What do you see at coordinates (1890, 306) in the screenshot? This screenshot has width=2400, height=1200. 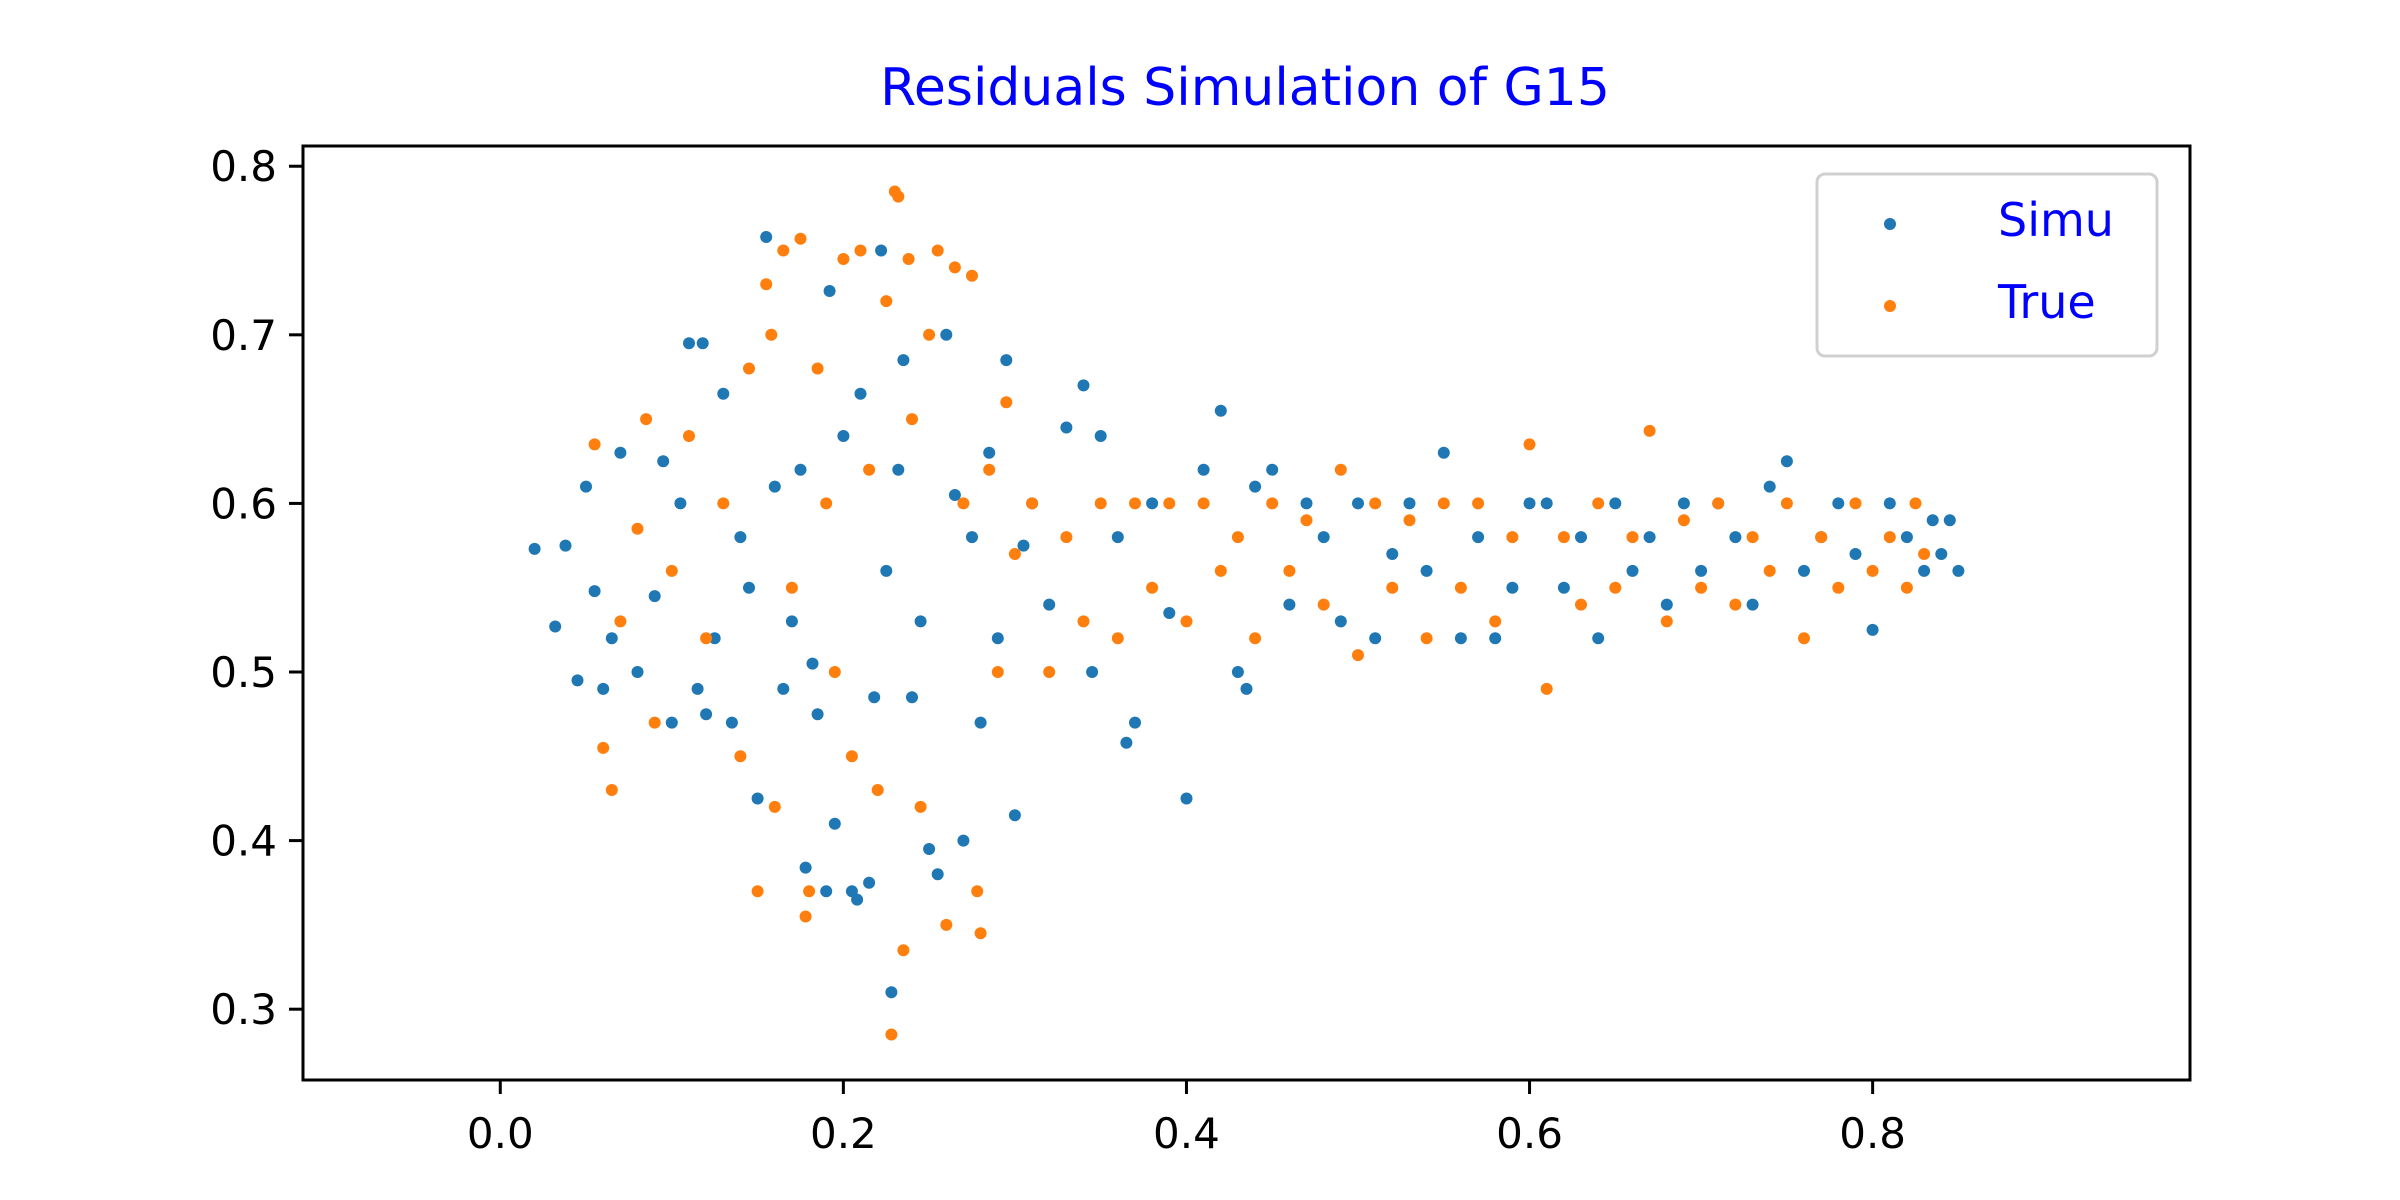 I see `legend-marker-true` at bounding box center [1890, 306].